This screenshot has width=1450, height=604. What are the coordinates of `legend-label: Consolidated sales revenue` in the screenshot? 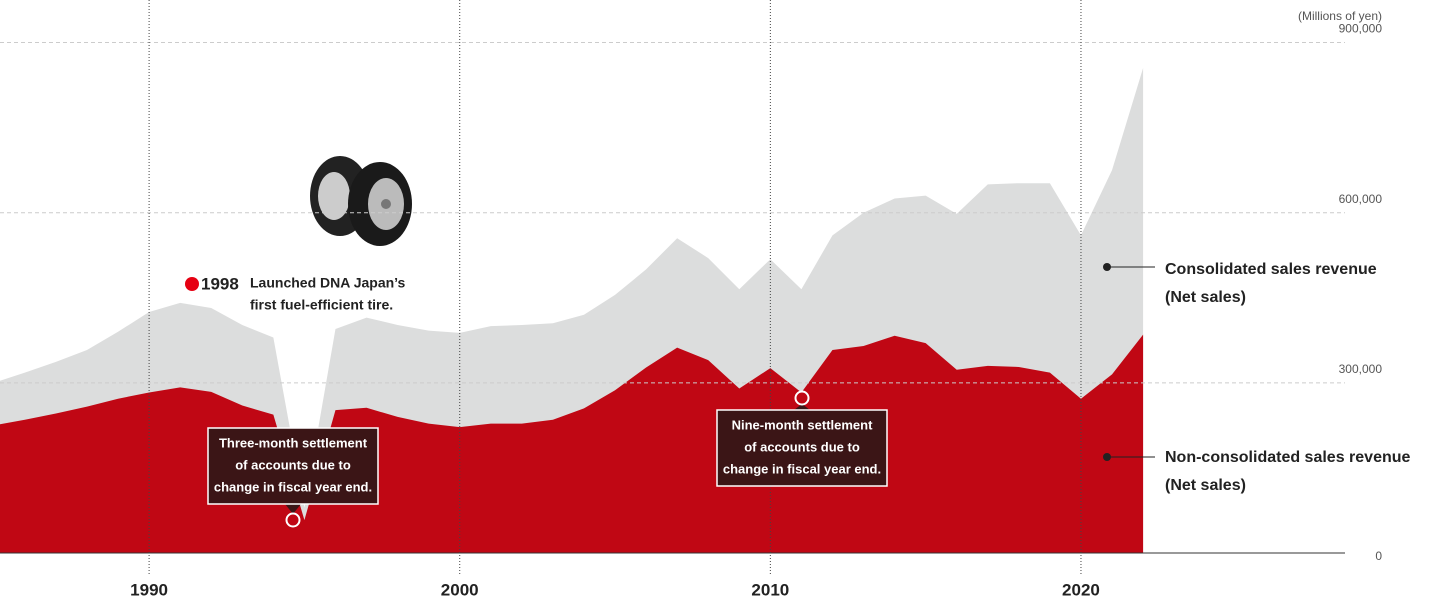 It's located at (1271, 269).